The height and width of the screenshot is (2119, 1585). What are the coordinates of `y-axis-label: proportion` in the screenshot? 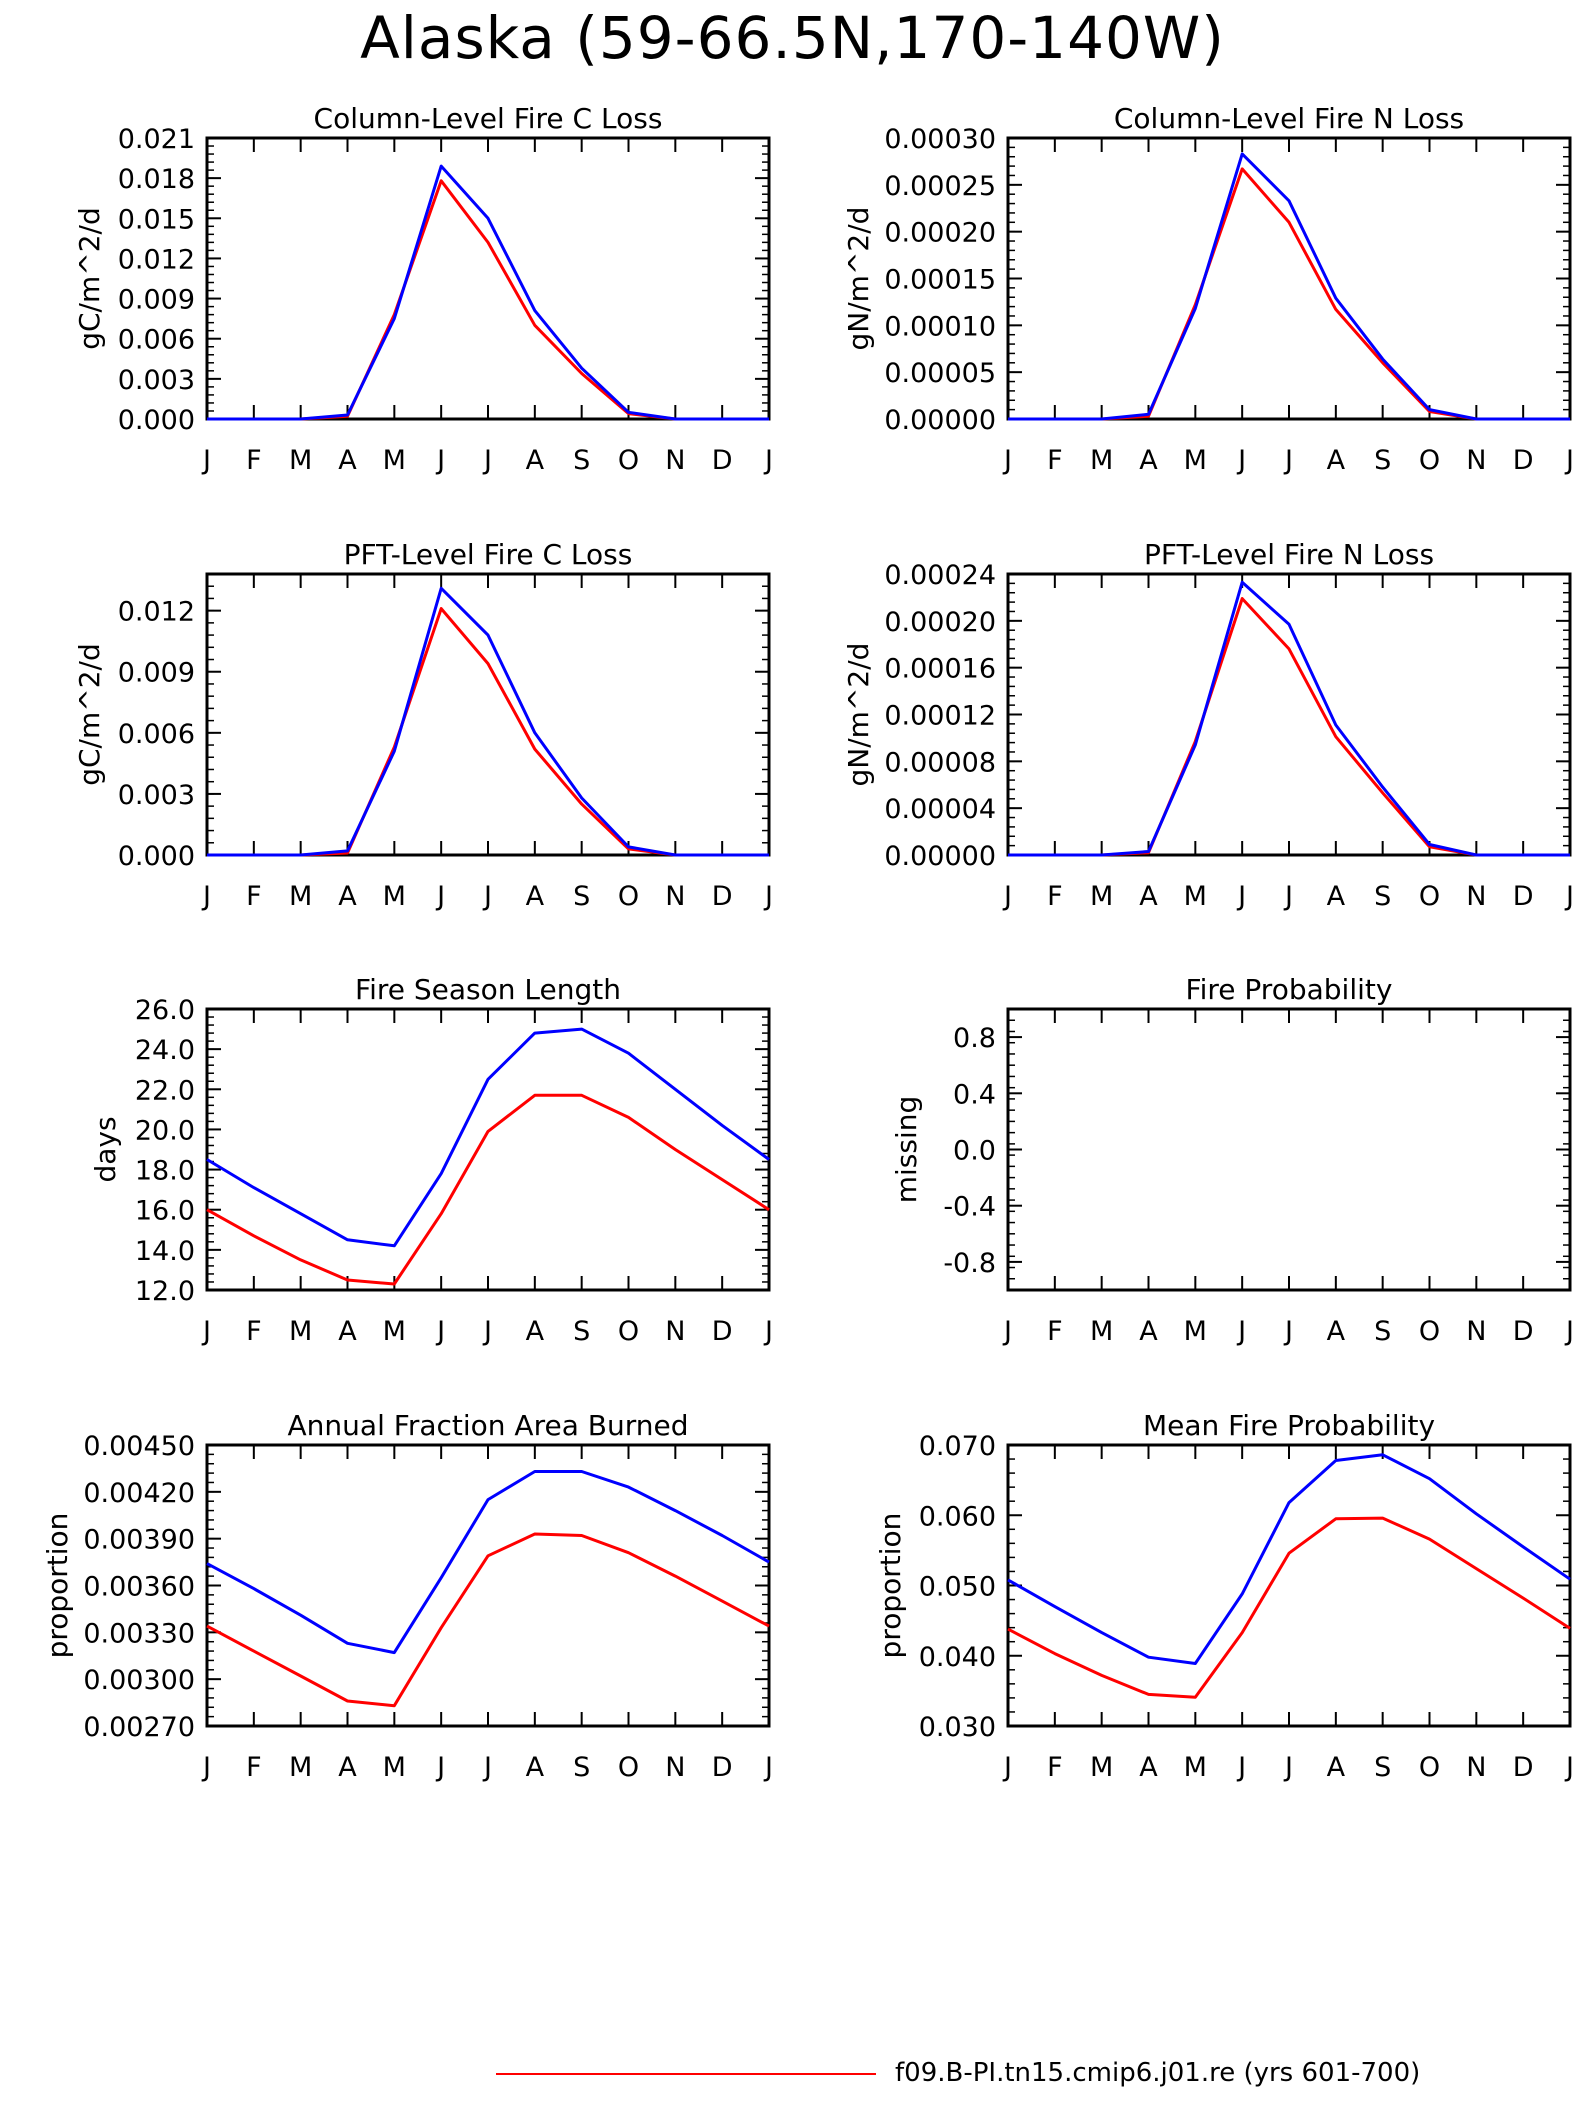 It's located at (890, 1586).